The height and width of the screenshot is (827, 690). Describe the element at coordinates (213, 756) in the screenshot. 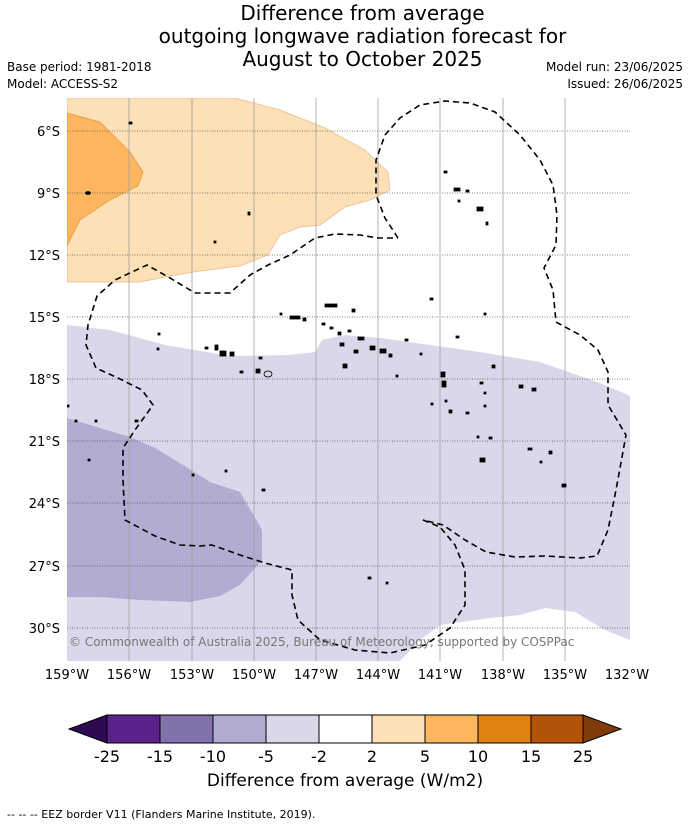

I see `colorbar-tick-3: -10` at that location.